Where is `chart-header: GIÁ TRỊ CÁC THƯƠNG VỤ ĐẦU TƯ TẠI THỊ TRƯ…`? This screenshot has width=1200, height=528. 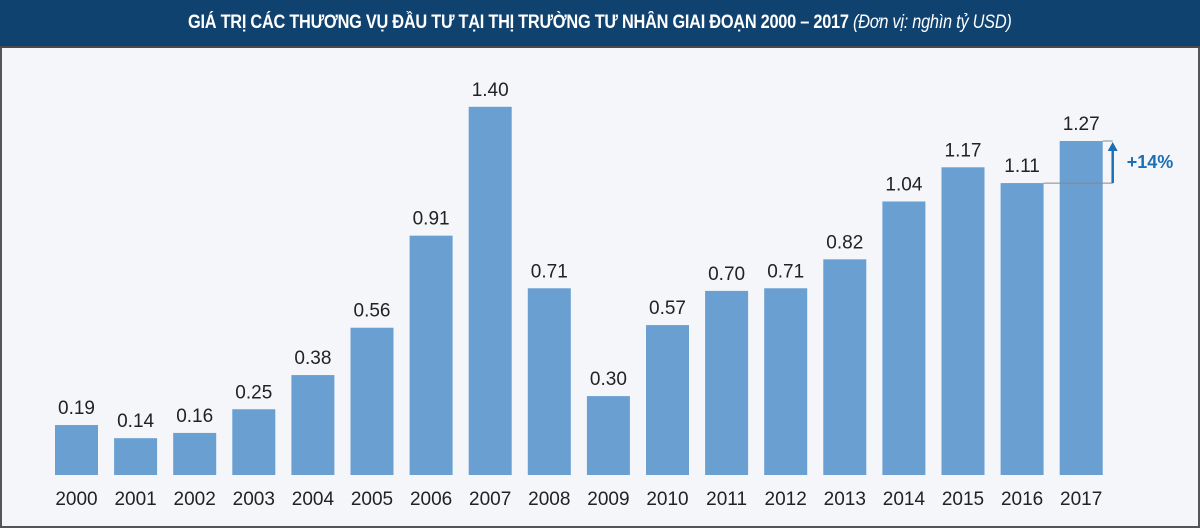 chart-header: GIÁ TRỊ CÁC THƯƠNG VỤ ĐẦU TƯ TẠI THỊ TRƯ… is located at coordinates (600, 24).